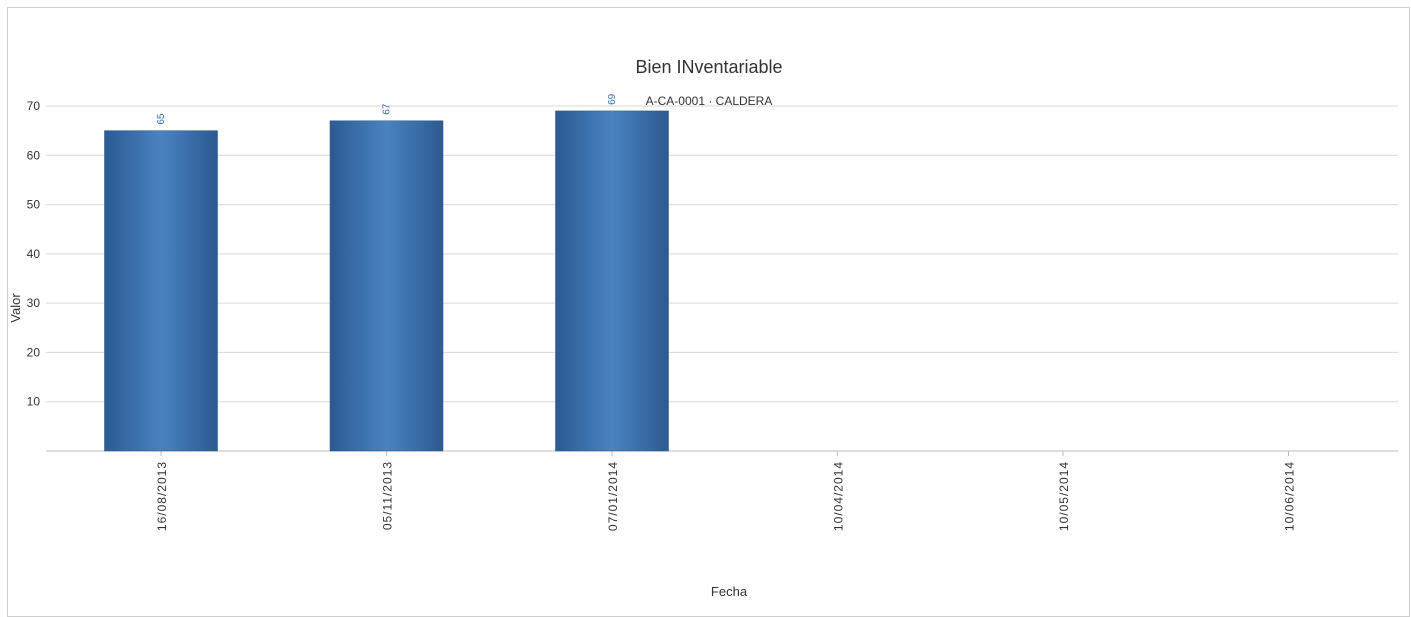 The width and height of the screenshot is (1411, 617). Describe the element at coordinates (15, 308) in the screenshot. I see `y-axis-label: Valor` at that location.